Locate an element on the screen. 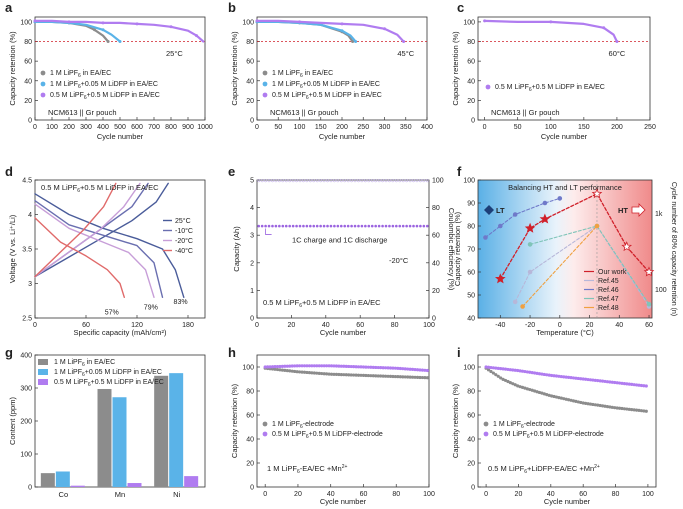 The width and height of the screenshot is (683, 509). temperature-label-c: 60°C is located at coordinates (617, 53).